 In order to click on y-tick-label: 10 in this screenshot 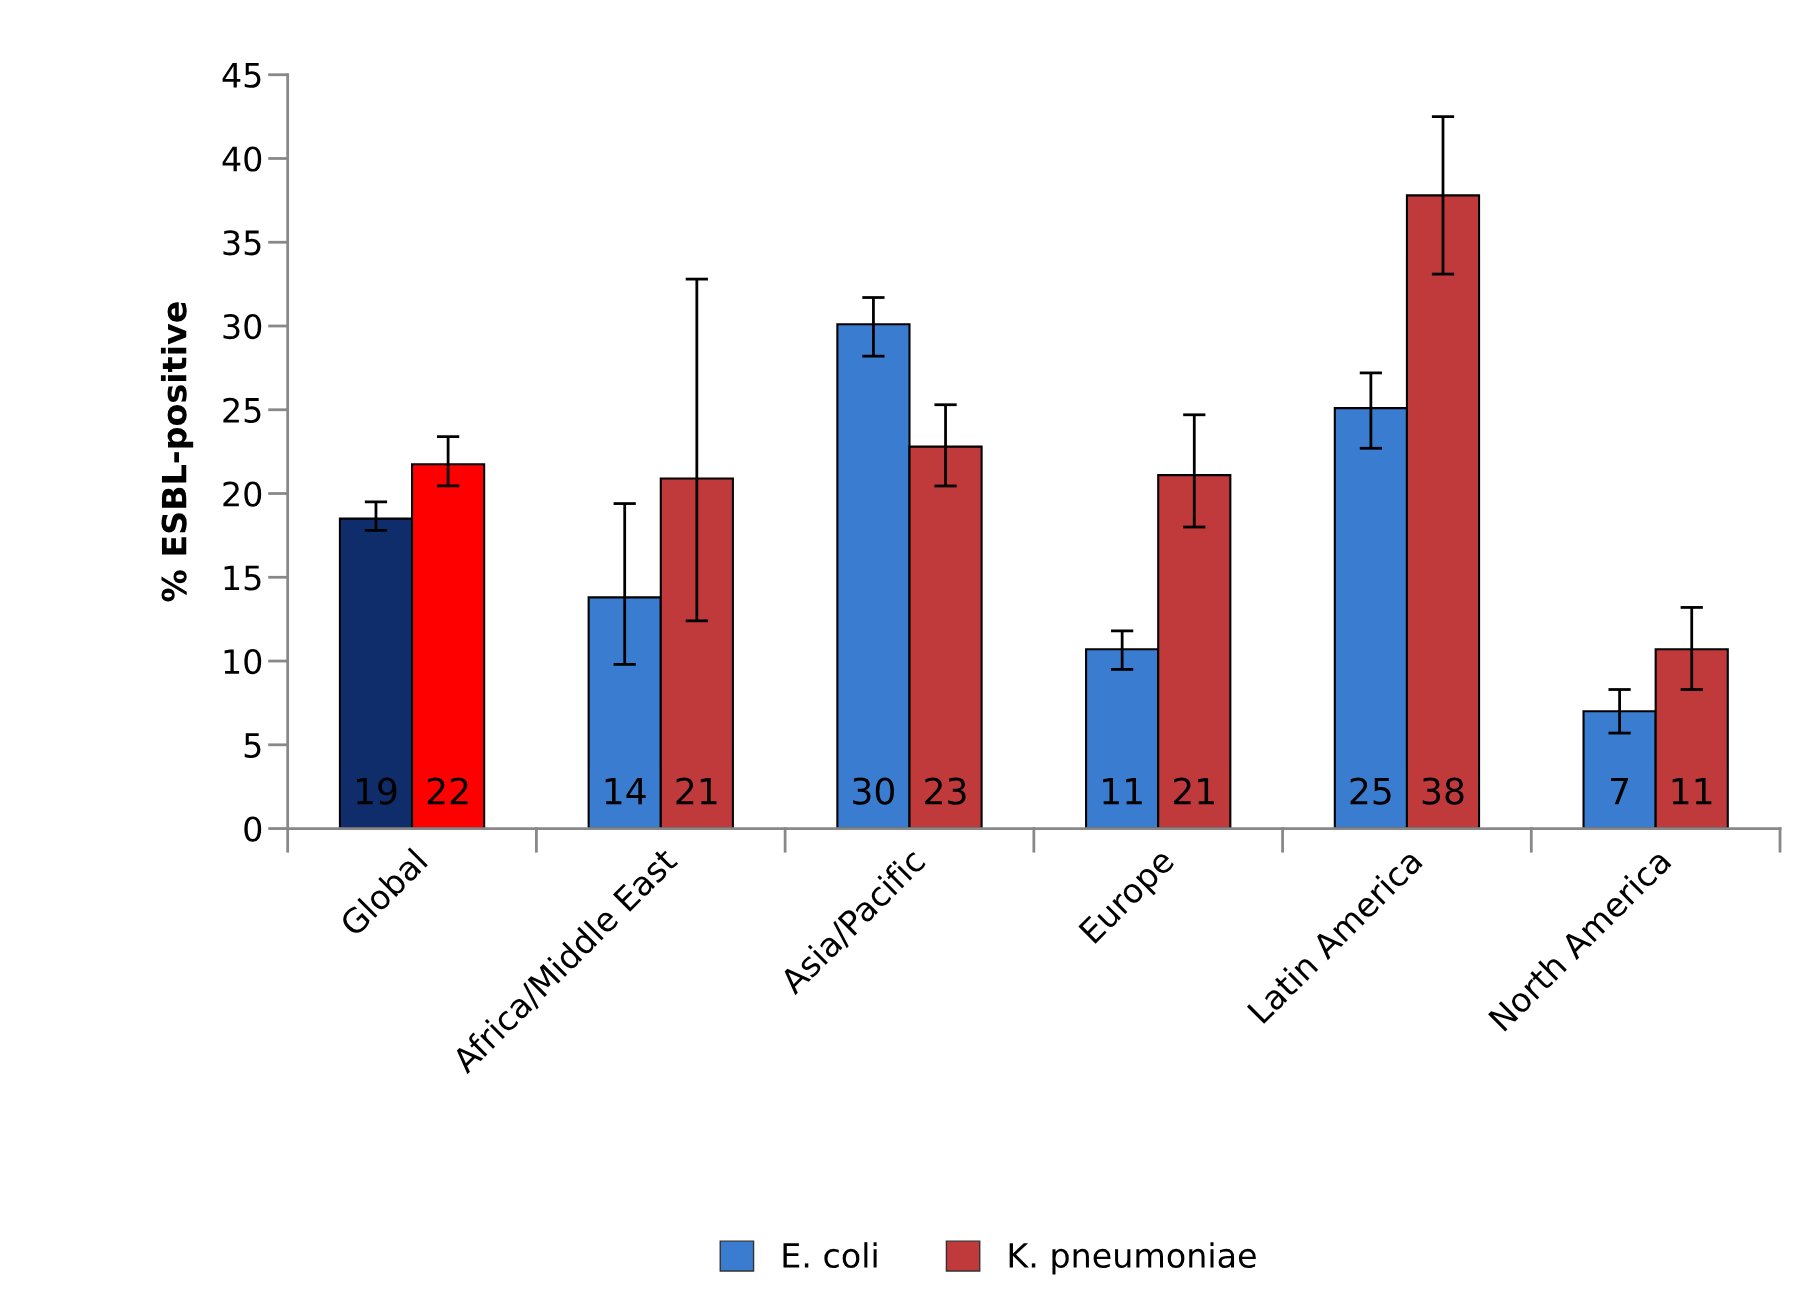, I will do `click(243, 661)`.